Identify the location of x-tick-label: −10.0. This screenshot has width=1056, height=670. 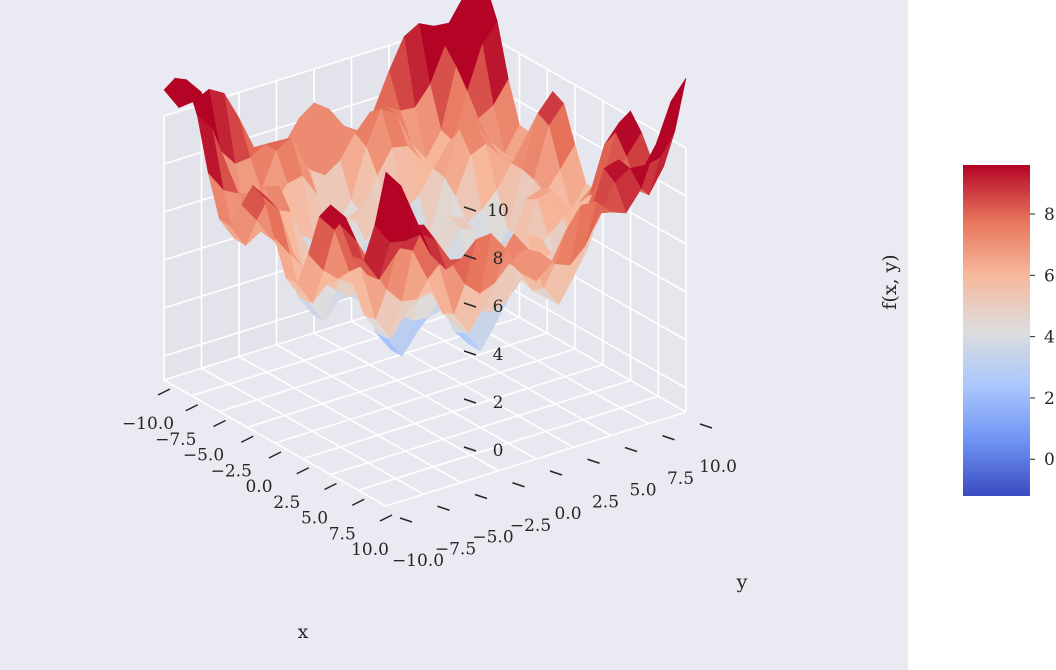
(148, 424).